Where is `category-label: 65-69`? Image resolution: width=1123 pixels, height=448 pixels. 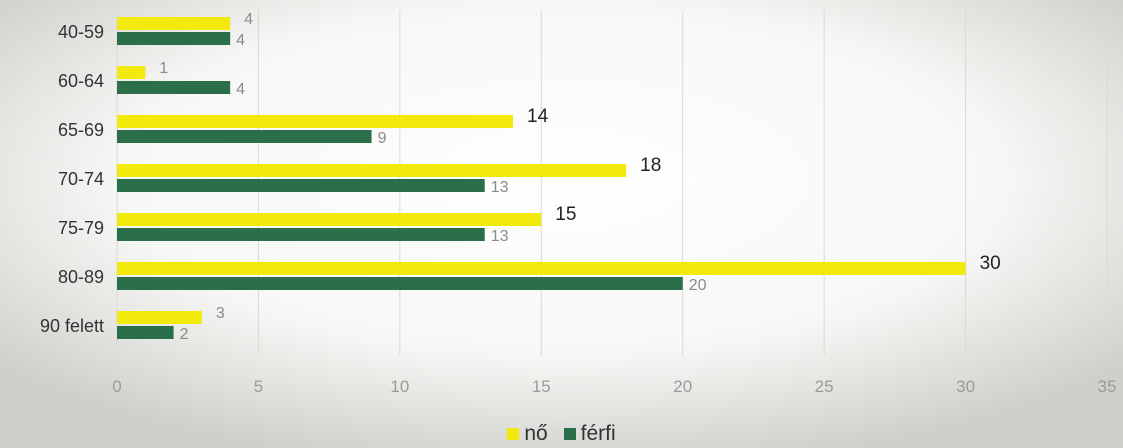 category-label: 65-69 is located at coordinates (81, 130).